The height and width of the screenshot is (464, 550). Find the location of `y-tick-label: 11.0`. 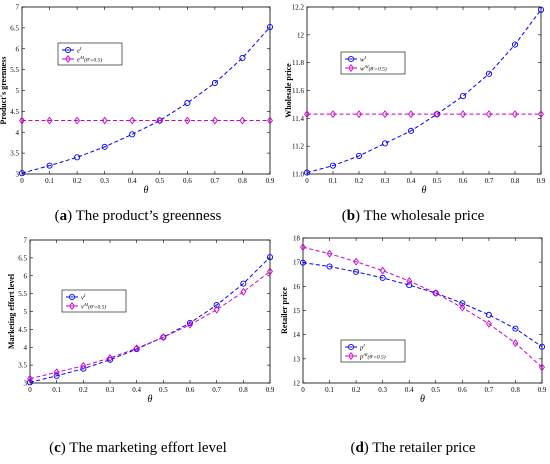

y-tick-label: 11.0 is located at coordinates (298, 175).